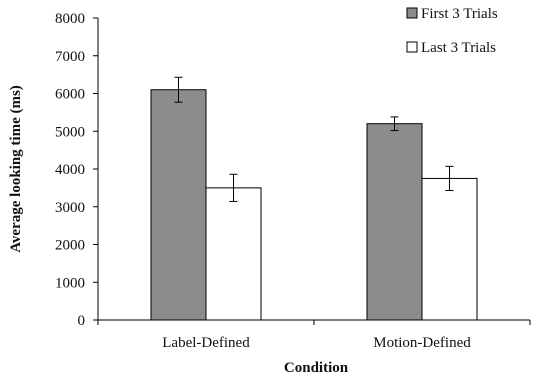 This screenshot has width=544, height=378. Describe the element at coordinates (70, 283) in the screenshot. I see `y-tick-label: 1000` at that location.